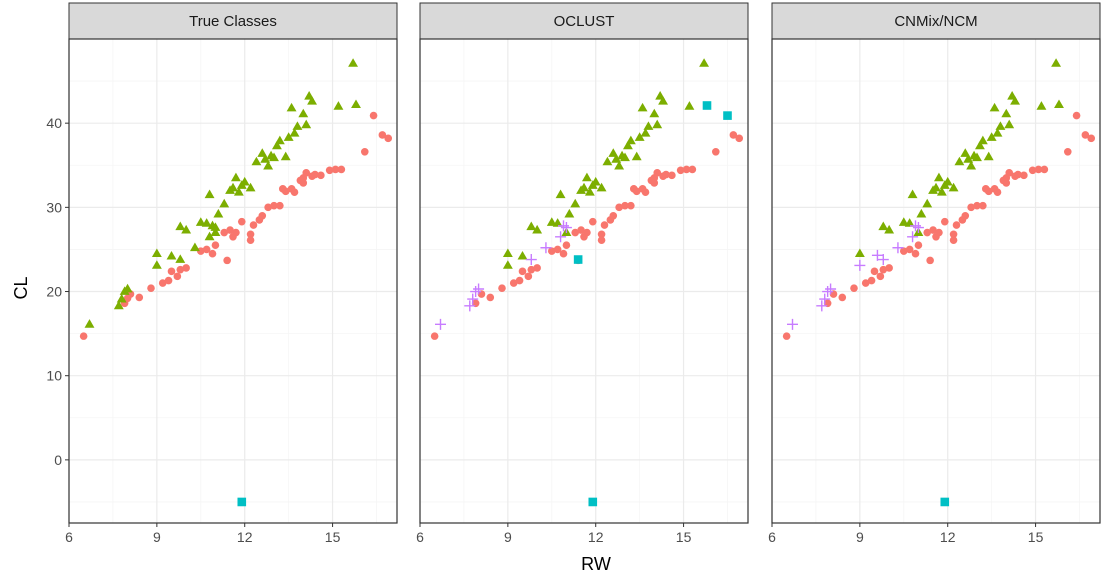 This screenshot has width=1103, height=575. What do you see at coordinates (54, 376) in the screenshot?
I see `y-tick-label: 10` at bounding box center [54, 376].